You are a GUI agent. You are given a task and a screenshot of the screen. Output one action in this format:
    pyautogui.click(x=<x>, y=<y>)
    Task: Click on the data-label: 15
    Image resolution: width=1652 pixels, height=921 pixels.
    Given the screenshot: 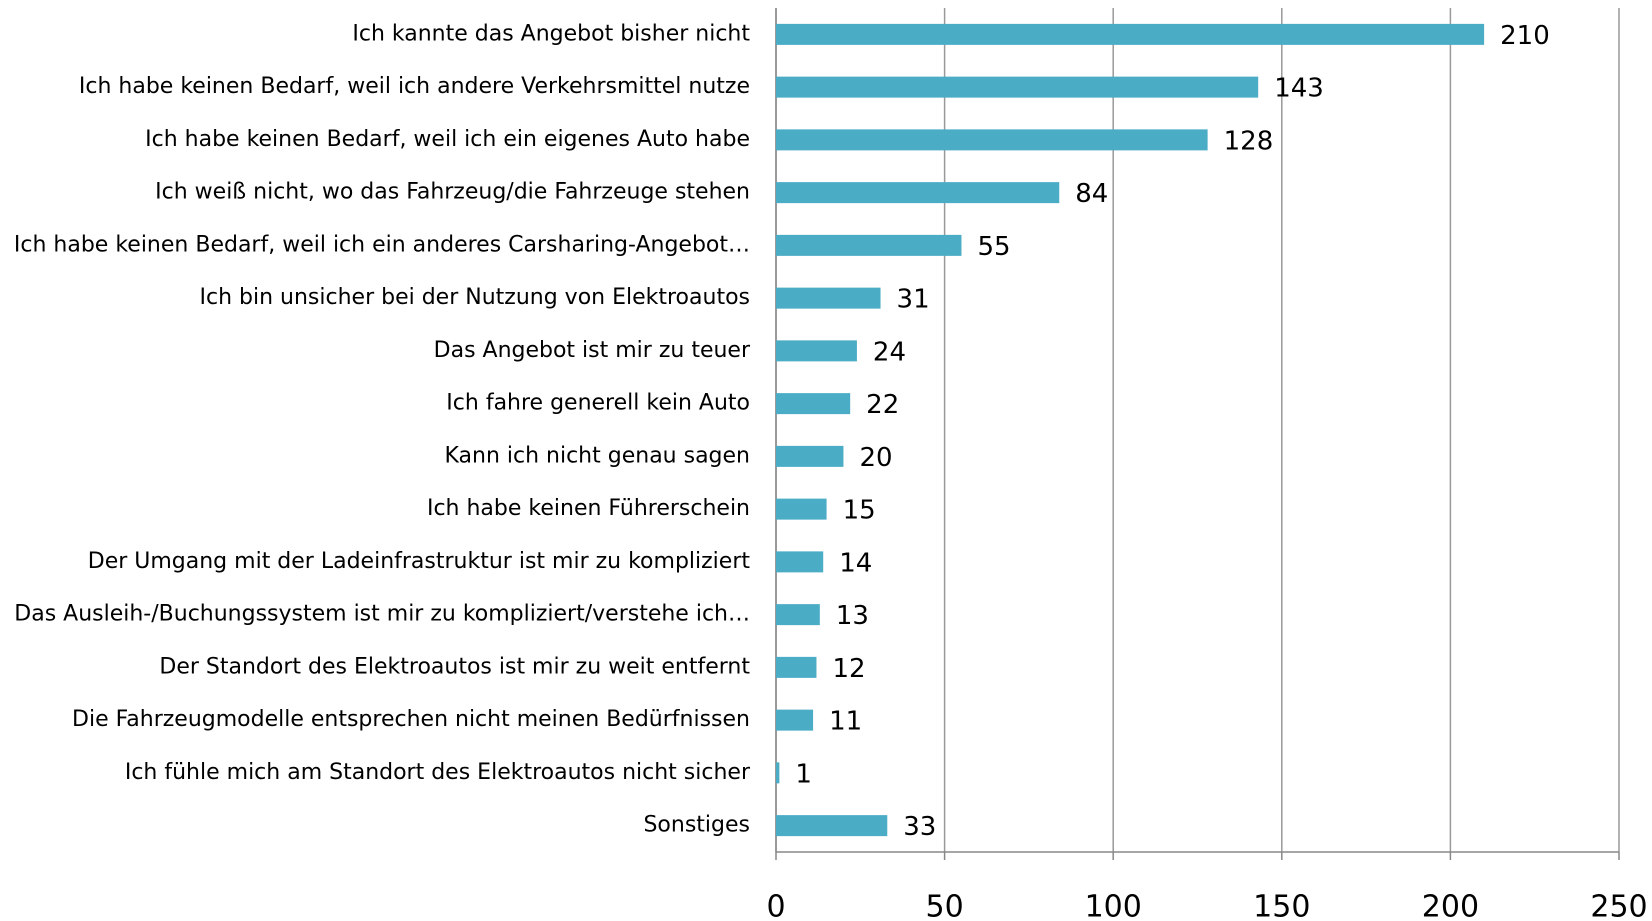 What is the action you would take?
    pyautogui.click(x=859, y=511)
    